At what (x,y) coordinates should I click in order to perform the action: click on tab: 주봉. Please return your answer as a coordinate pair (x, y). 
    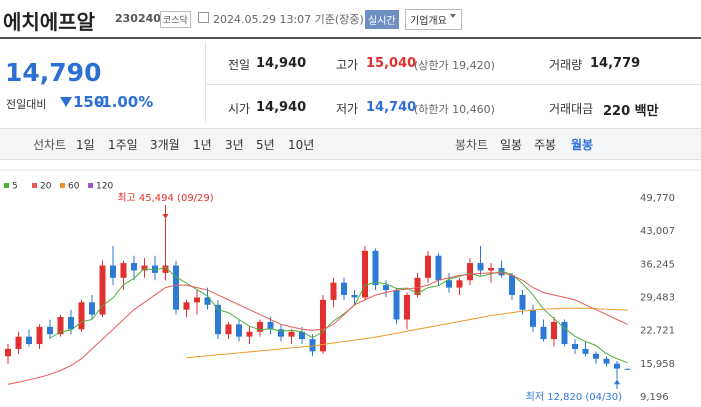
    Looking at the image, I should click on (545, 145).